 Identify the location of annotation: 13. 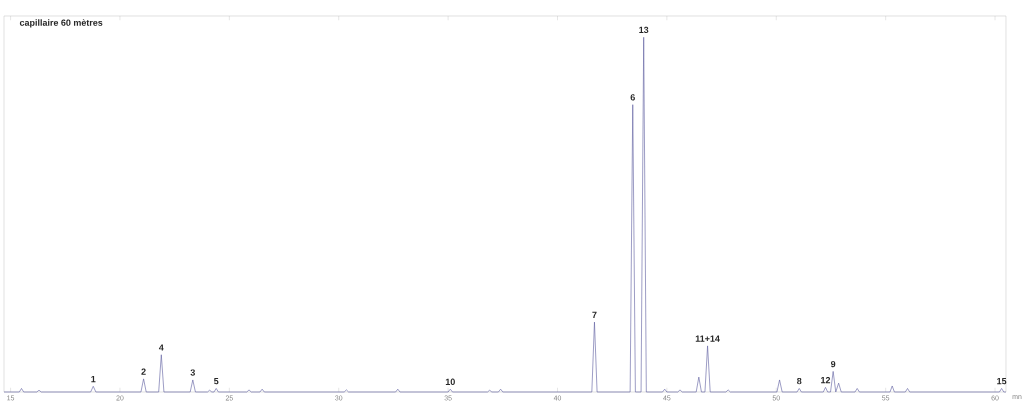
(644, 30).